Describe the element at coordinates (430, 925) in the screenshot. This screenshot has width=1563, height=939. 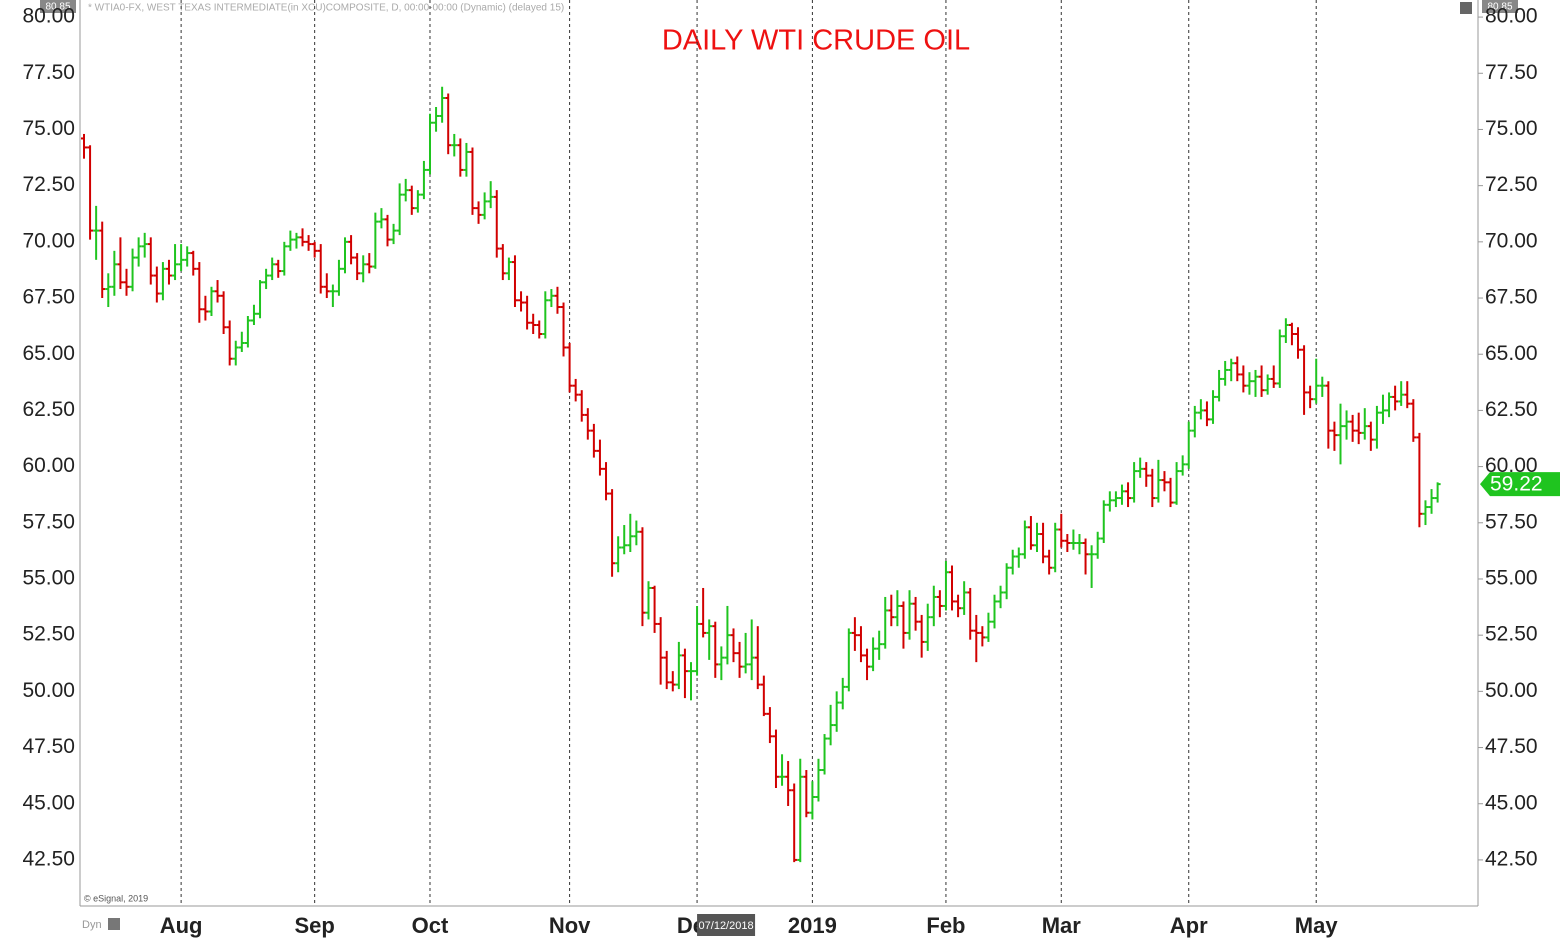
I see `x-tick-label: Oct` at that location.